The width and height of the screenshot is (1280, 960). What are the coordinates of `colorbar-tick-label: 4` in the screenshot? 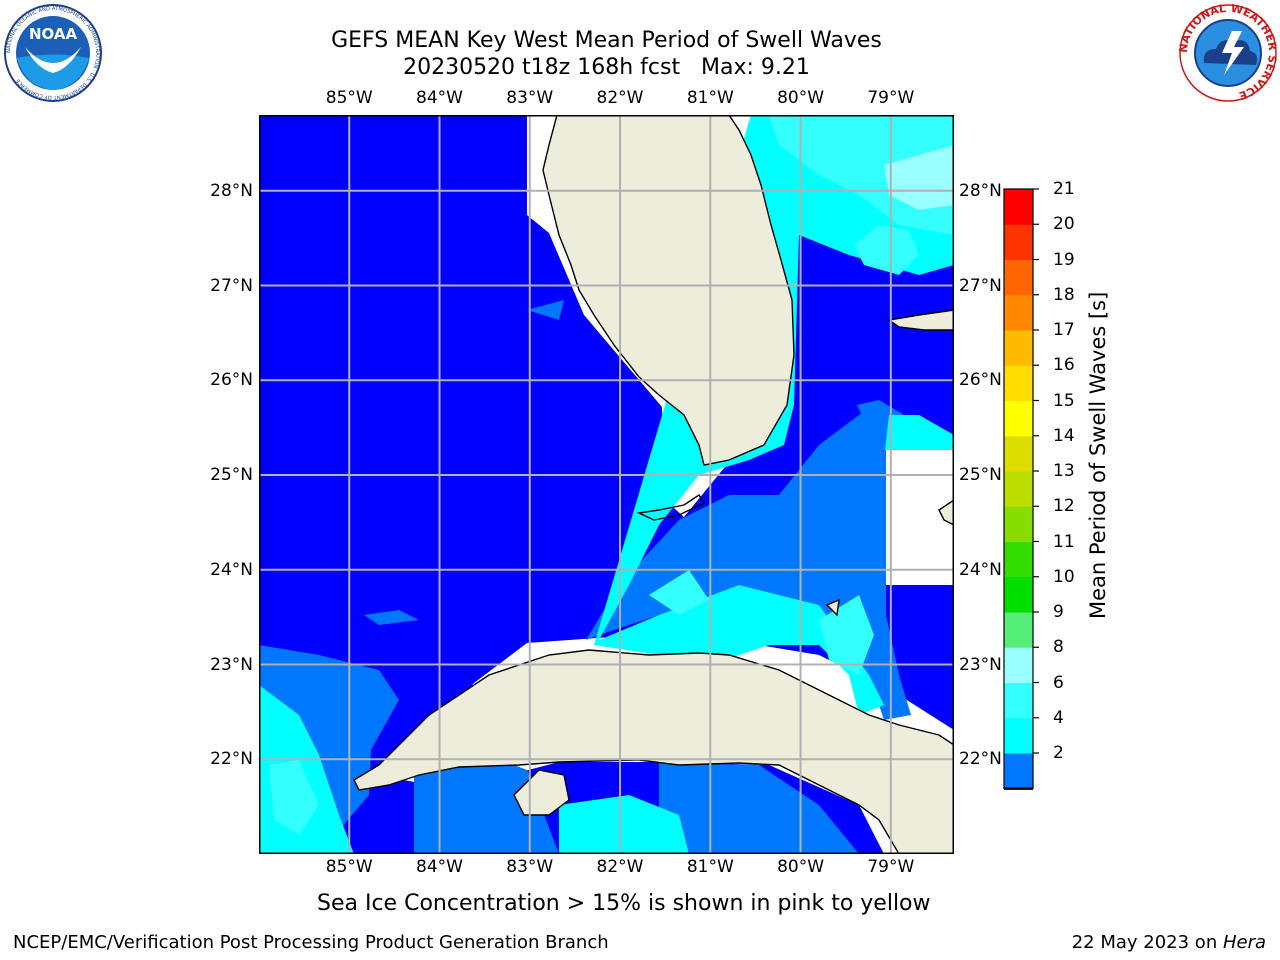 It's located at (1058, 717).